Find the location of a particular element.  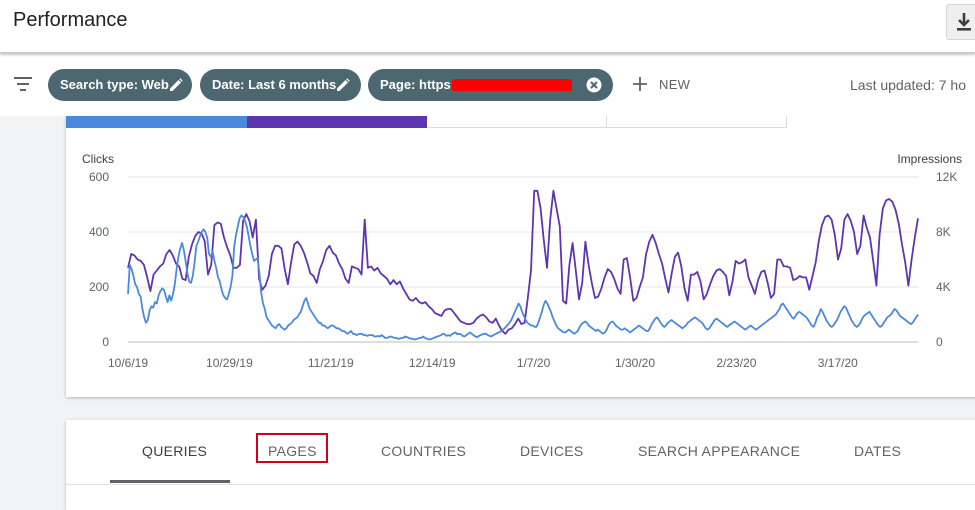

page-title: Performance is located at coordinates (70, 20).